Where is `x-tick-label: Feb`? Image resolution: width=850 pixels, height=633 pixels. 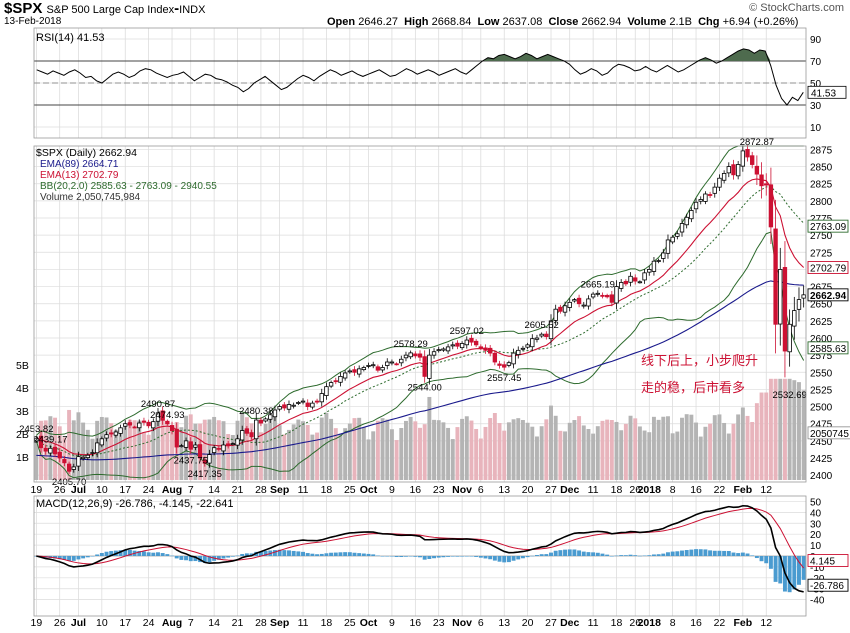 x-tick-label: Feb is located at coordinates (743, 490).